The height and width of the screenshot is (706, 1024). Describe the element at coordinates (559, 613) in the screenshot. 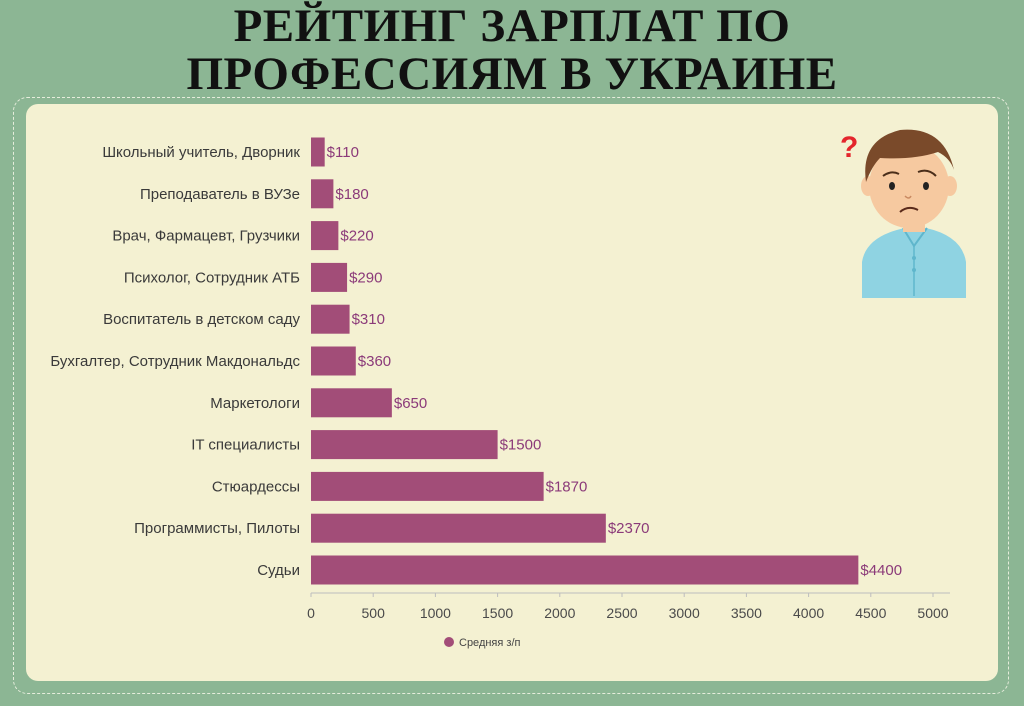

I see `x-tick-label: 2000` at that location.